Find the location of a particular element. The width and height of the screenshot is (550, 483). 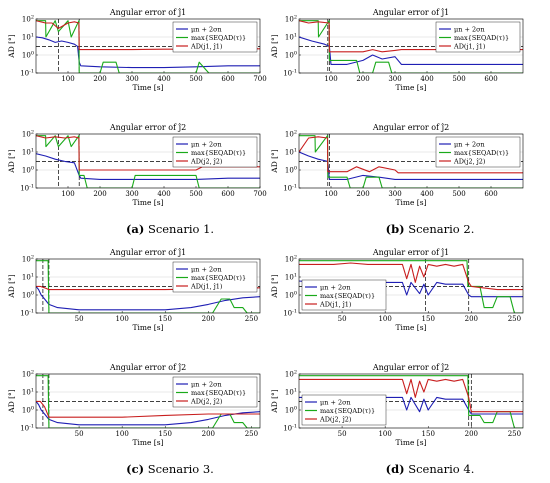

caption-a-text: Scenario 1. is located at coordinates (181, 229).